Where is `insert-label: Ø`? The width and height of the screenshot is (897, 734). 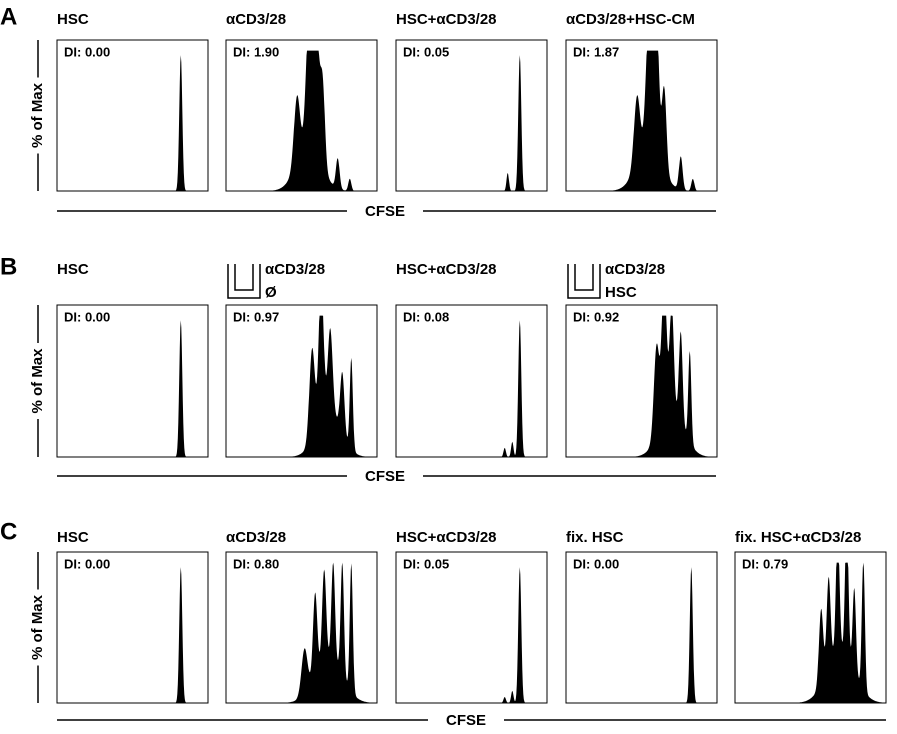
insert-label: Ø is located at coordinates (271, 292).